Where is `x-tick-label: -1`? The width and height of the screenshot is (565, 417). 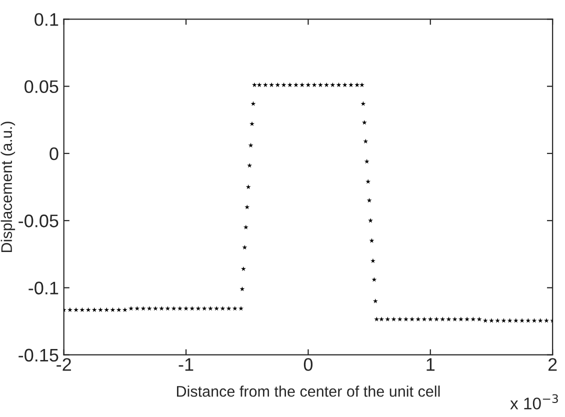 x-tick-label: -1 is located at coordinates (186, 364).